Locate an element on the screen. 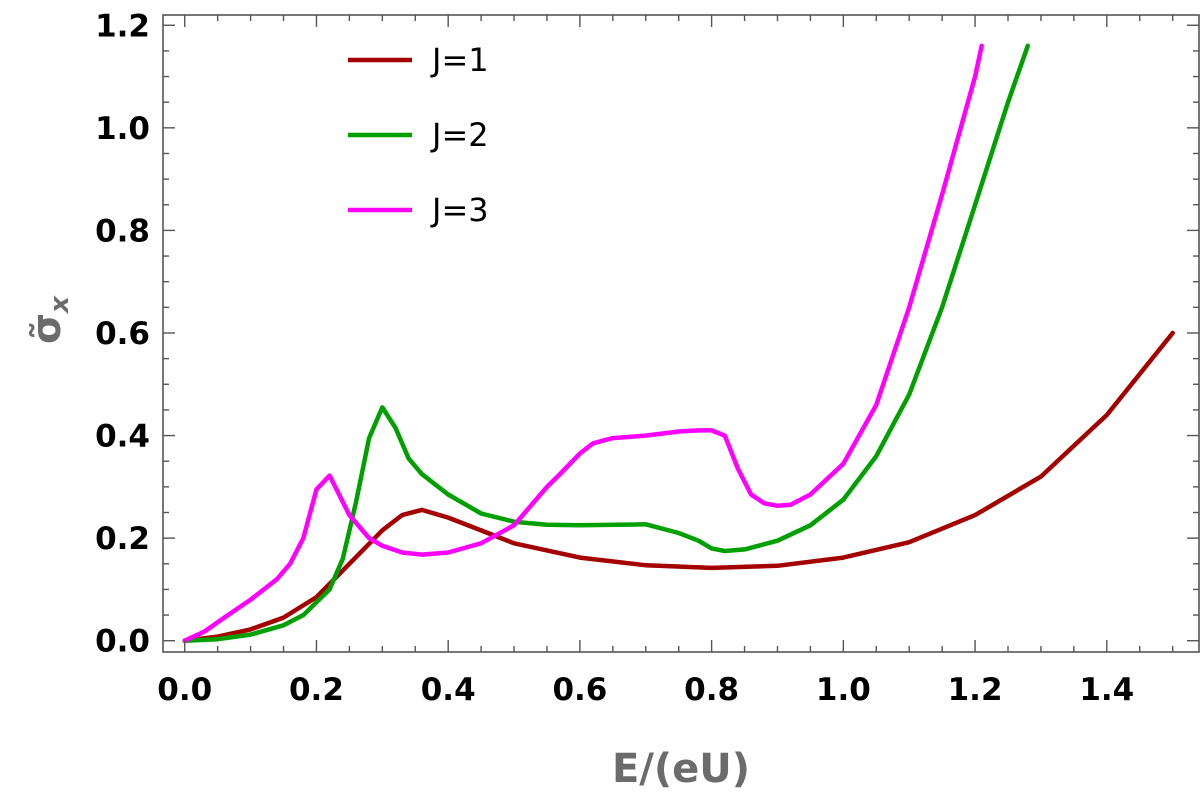  x-axis-title: E/(eU) is located at coordinates (681, 769).